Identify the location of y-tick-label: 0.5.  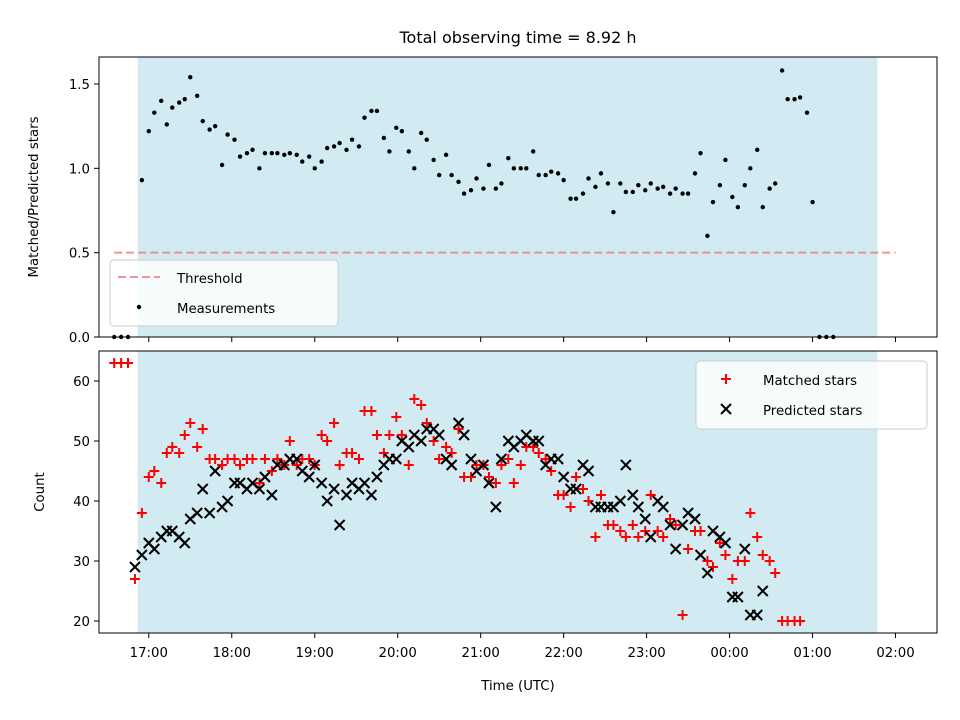
(79, 254).